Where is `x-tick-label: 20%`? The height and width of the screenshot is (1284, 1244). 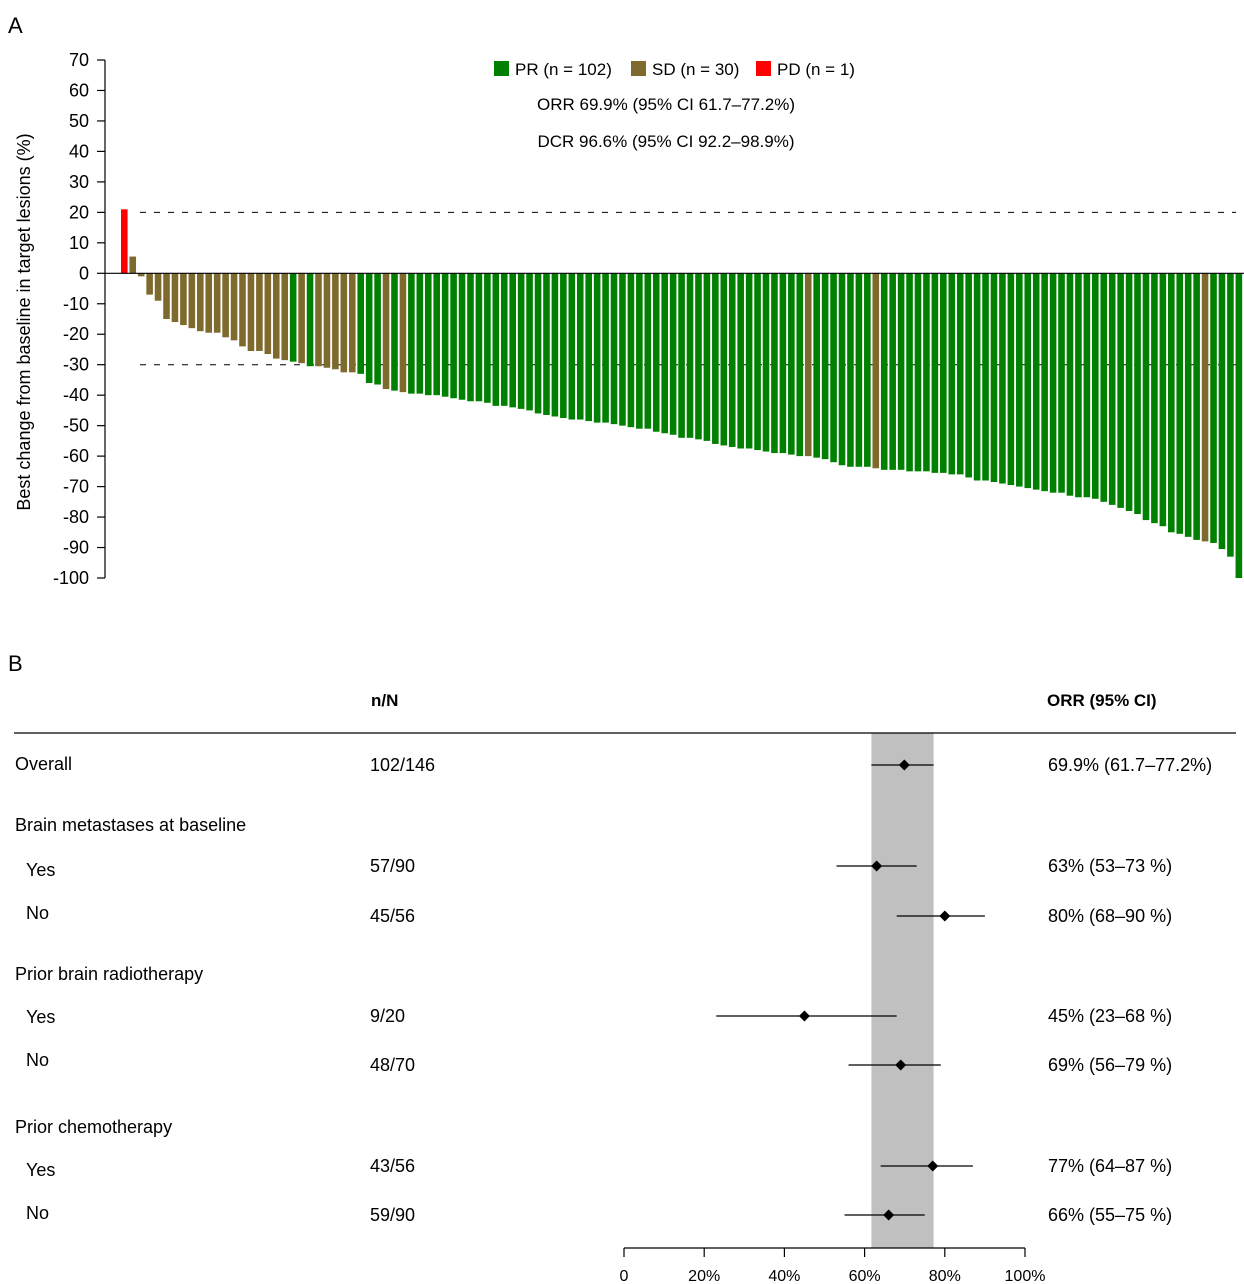
x-tick-label: 20% is located at coordinates (704, 1276).